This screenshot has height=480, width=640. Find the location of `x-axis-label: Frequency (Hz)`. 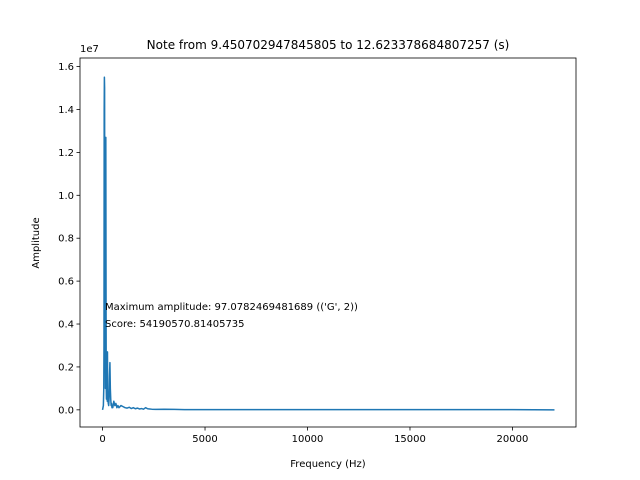

x-axis-label: Frequency (Hz) is located at coordinates (328, 464).